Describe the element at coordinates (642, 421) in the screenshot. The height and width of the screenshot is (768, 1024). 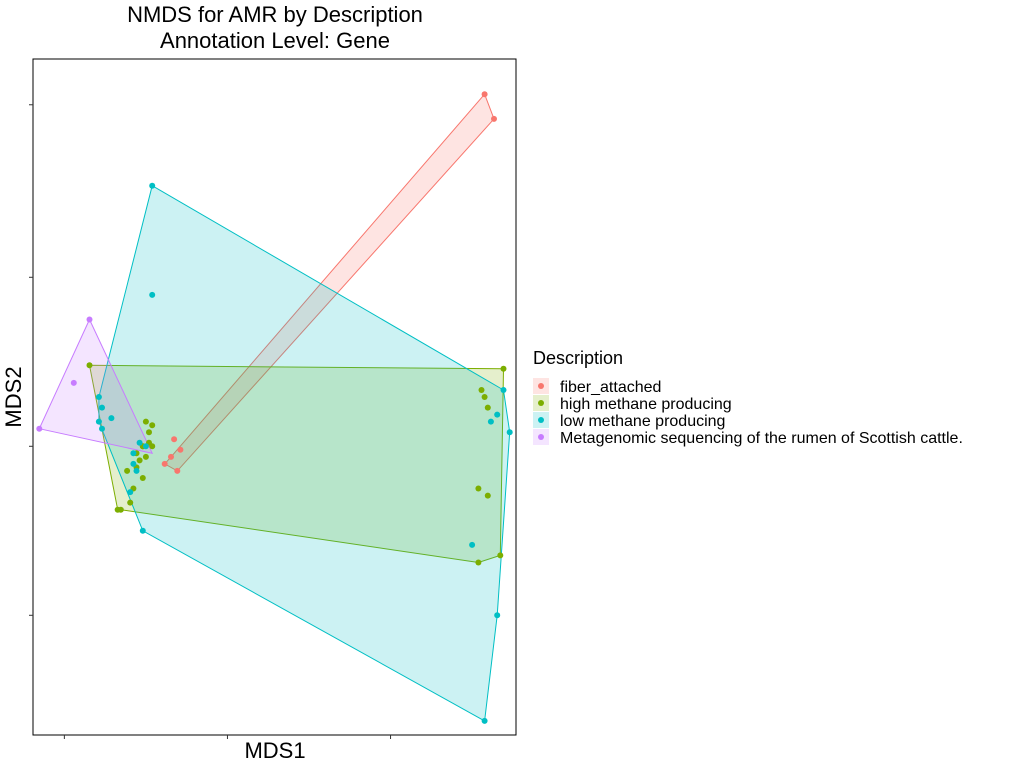
I see `legend-label-2: low methane producing` at that location.